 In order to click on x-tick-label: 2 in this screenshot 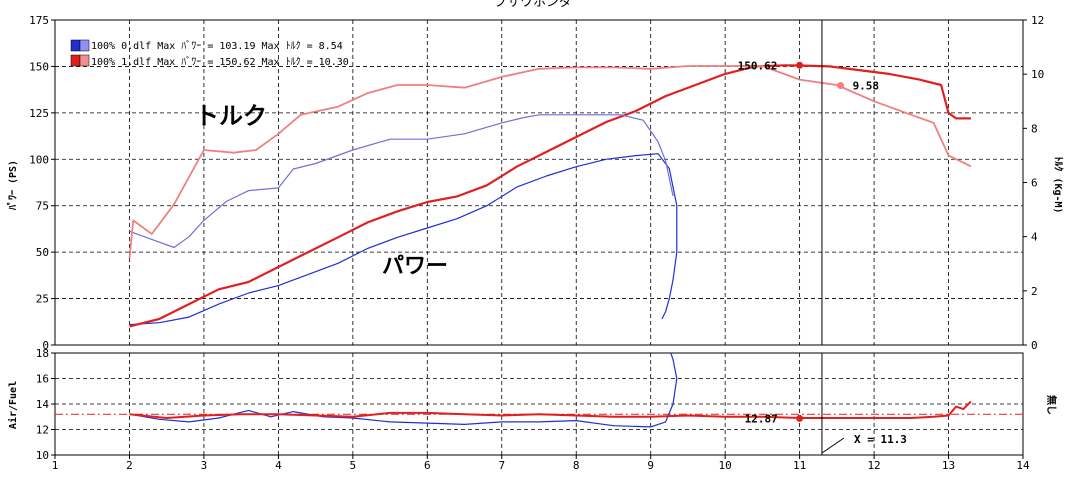, I will do `click(129, 465)`.